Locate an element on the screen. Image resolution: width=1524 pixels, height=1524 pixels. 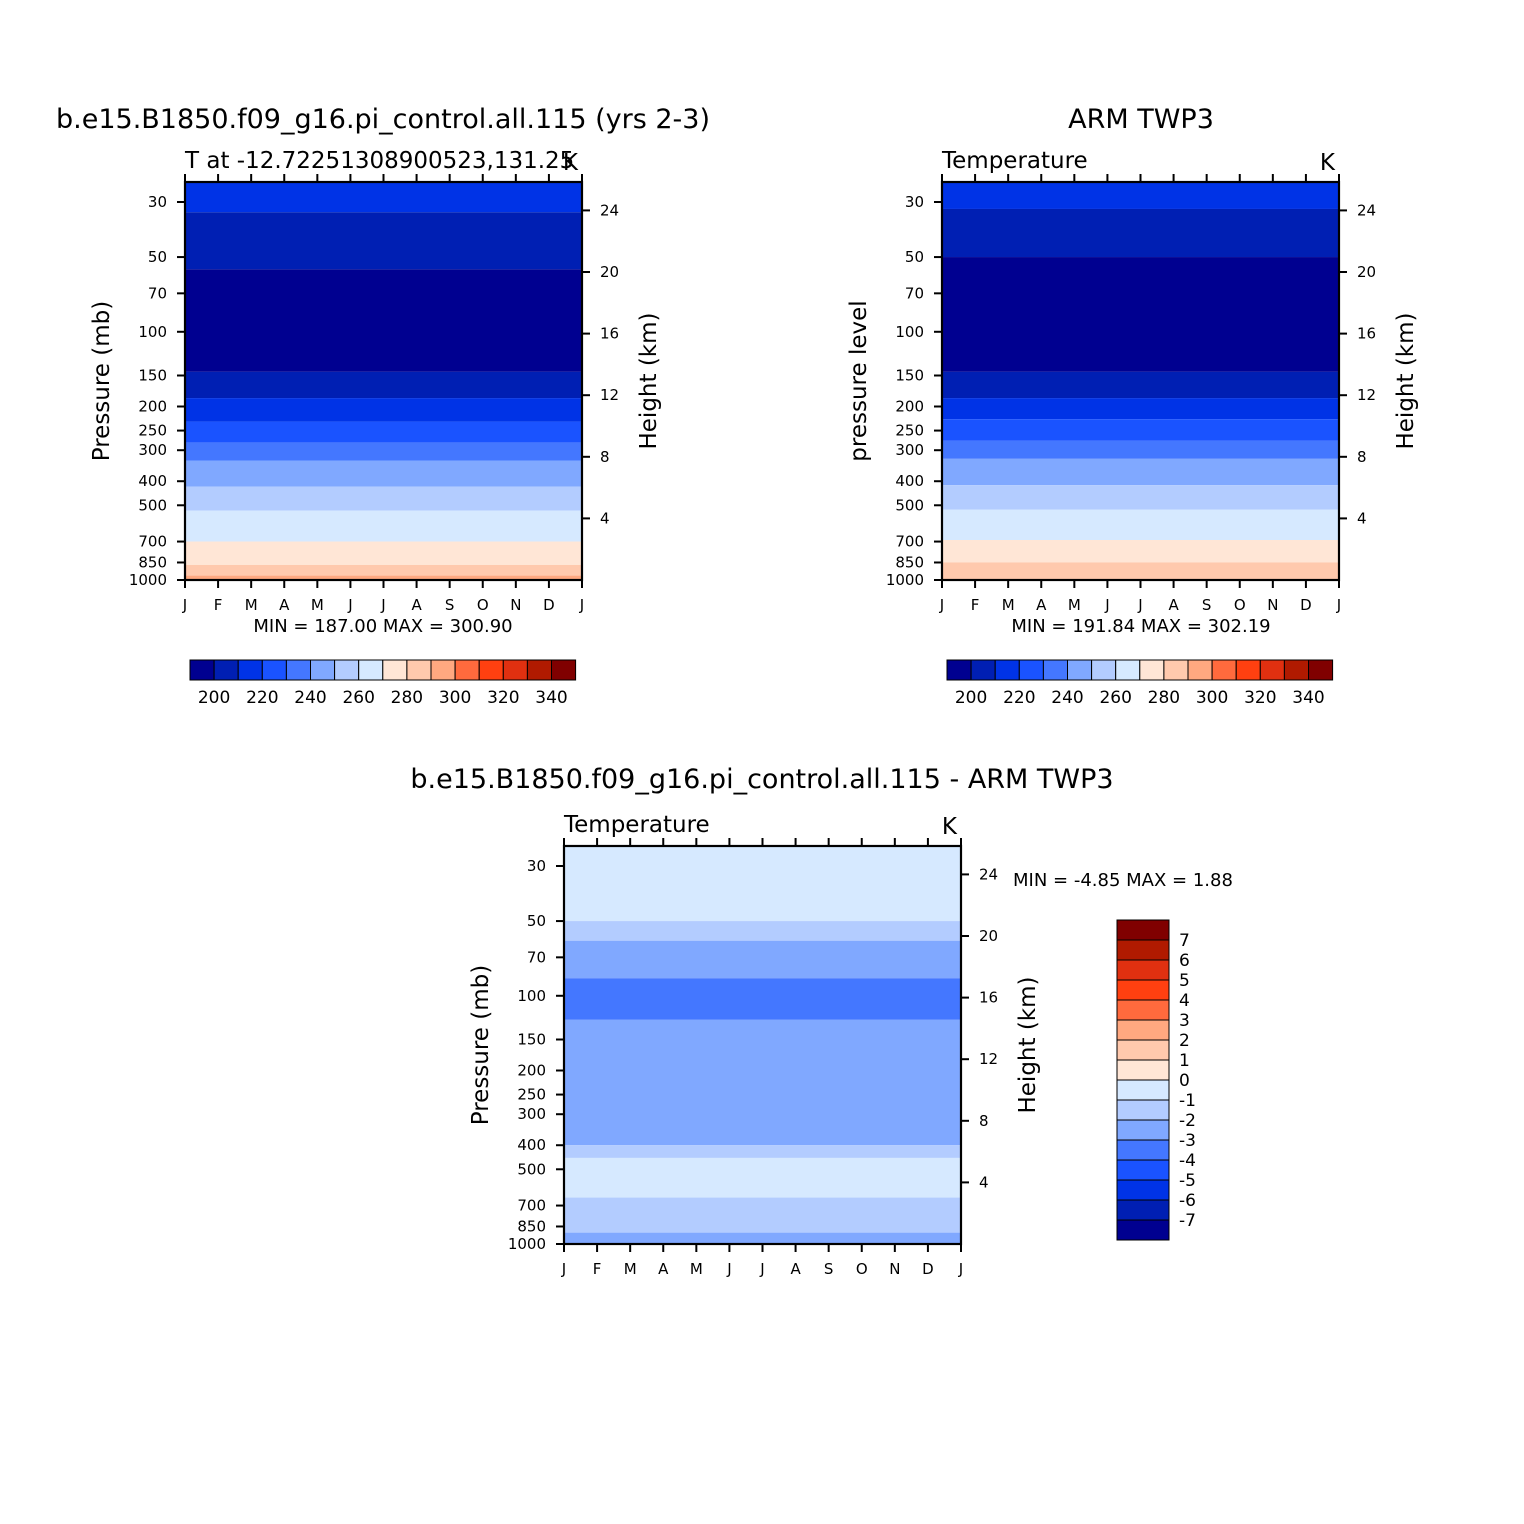
colorbar-label: -3 is located at coordinates (1187, 1141).